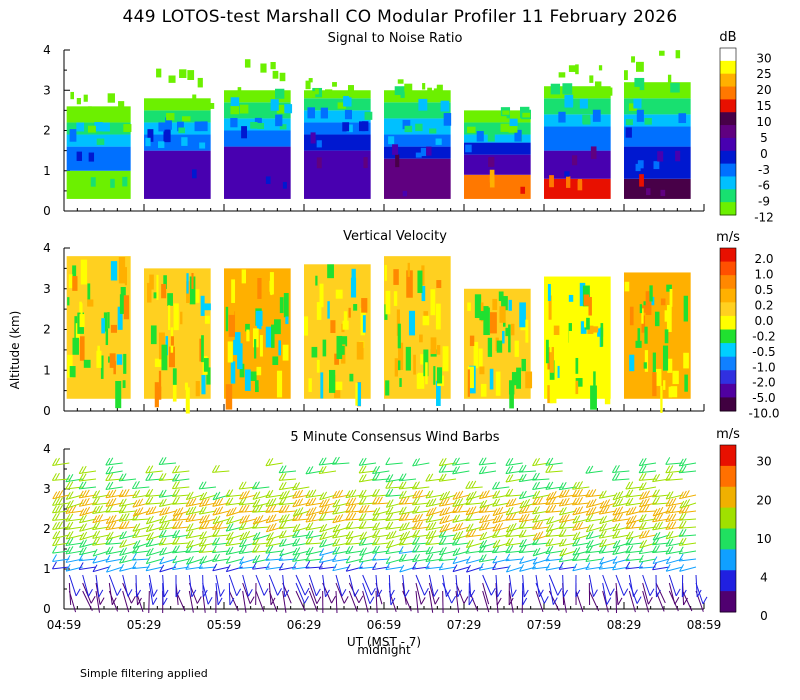 This screenshot has width=800, height=700. Describe the element at coordinates (47, 131) in the screenshot. I see `y-tick-label: 2` at that location.